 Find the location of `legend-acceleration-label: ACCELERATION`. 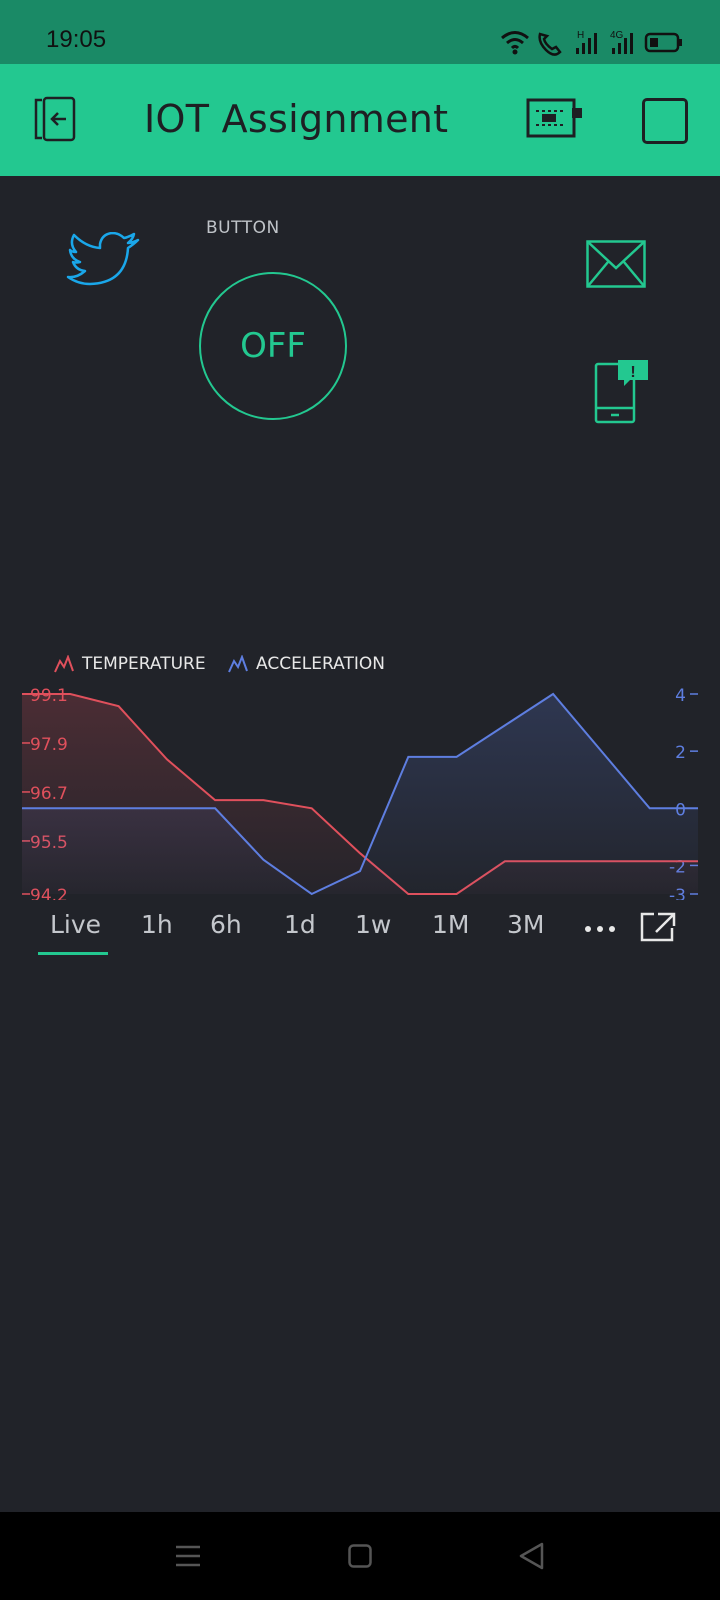

legend-acceleration-label: ACCELERATION is located at coordinates (320, 664).